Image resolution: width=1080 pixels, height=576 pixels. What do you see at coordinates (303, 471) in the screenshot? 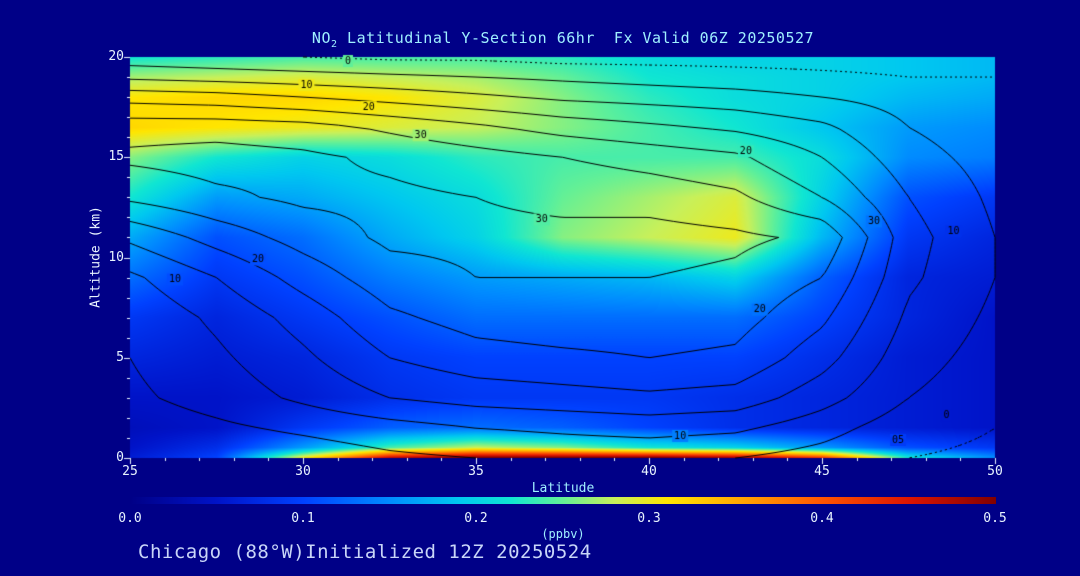
I see `x-tick-label: 30` at bounding box center [303, 471].